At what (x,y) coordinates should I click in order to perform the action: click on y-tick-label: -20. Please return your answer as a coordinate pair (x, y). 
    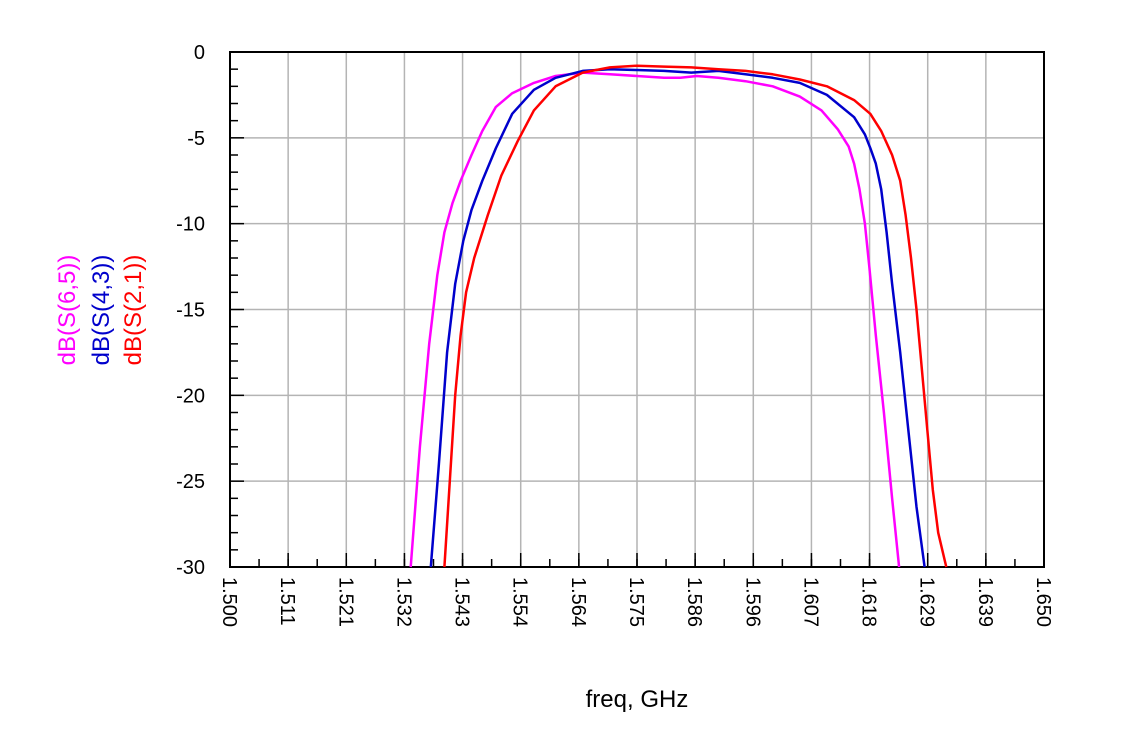
    Looking at the image, I should click on (190, 396).